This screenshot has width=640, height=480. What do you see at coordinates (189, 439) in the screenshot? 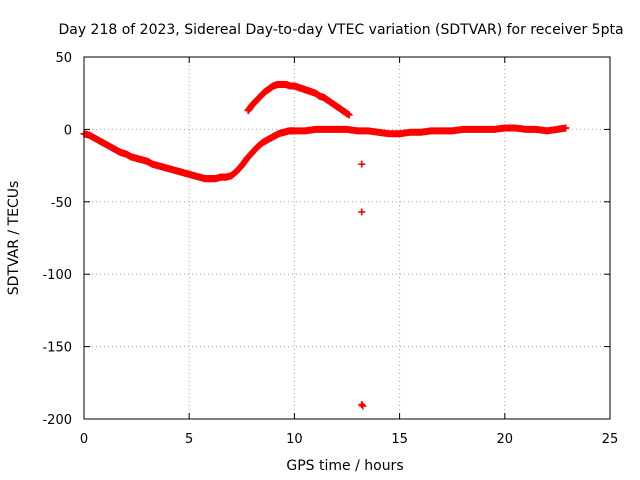
I see `x-tick-label: 5` at bounding box center [189, 439].